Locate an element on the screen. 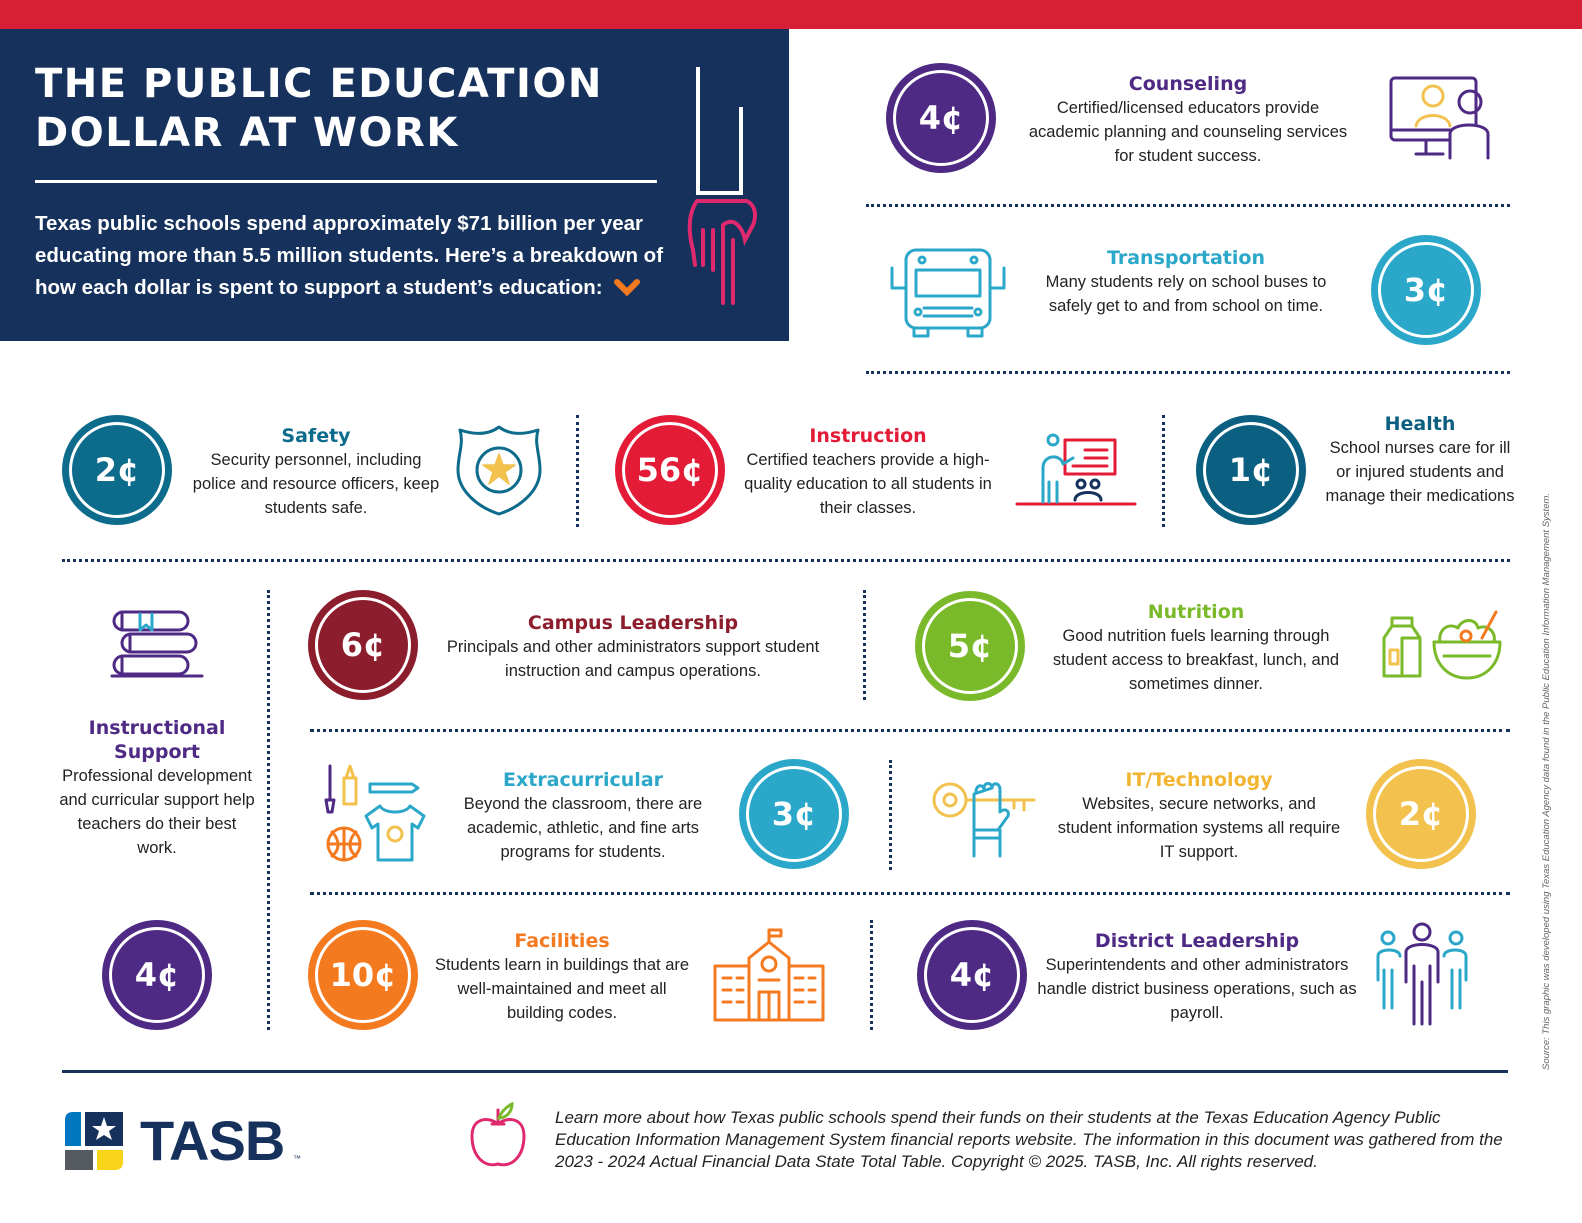 Image resolution: width=1582 pixels, height=1223 pixels. amount-value: 56¢ is located at coordinates (670, 470).